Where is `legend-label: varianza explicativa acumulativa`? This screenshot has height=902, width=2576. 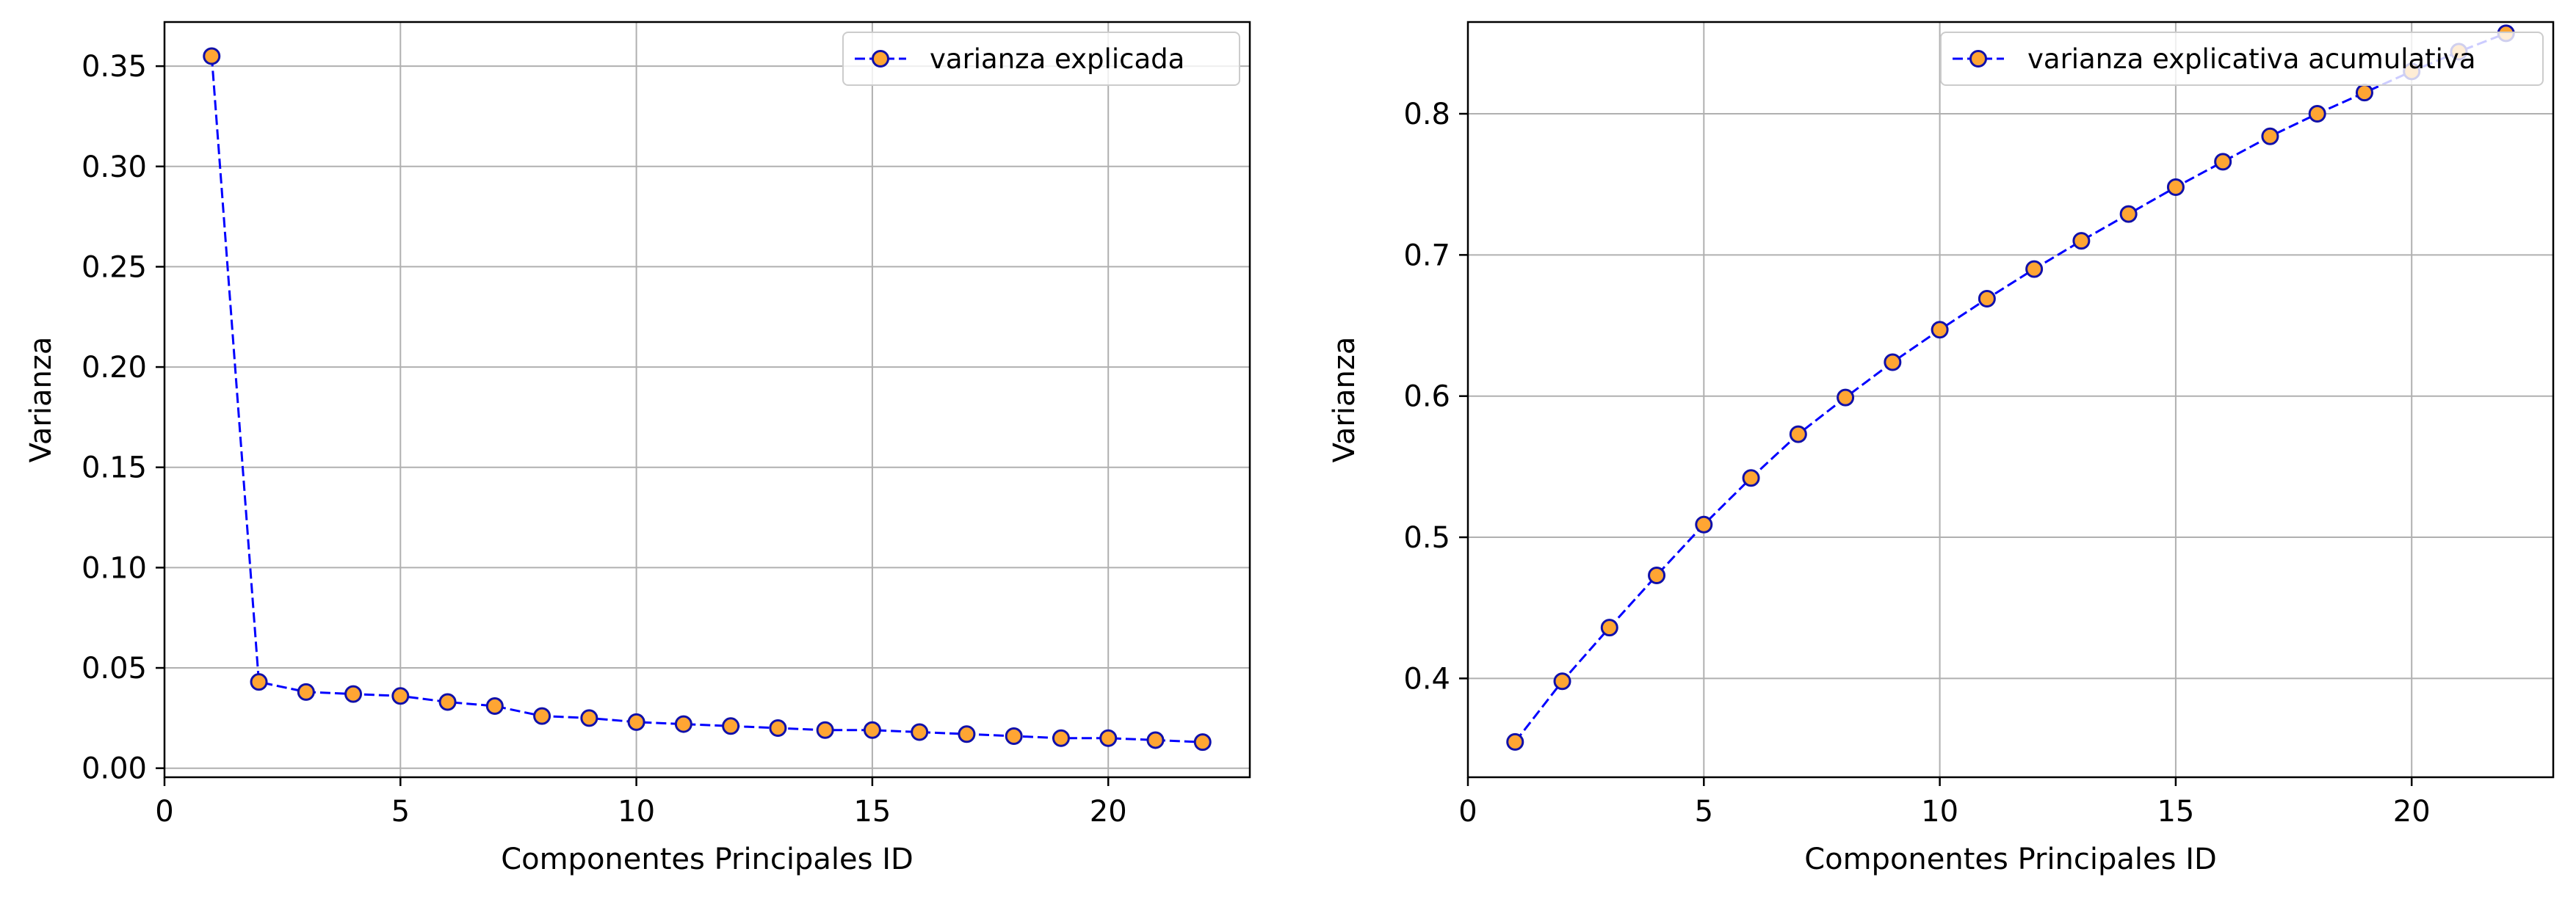
legend-label: varianza explicativa acumulativa is located at coordinates (2251, 59).